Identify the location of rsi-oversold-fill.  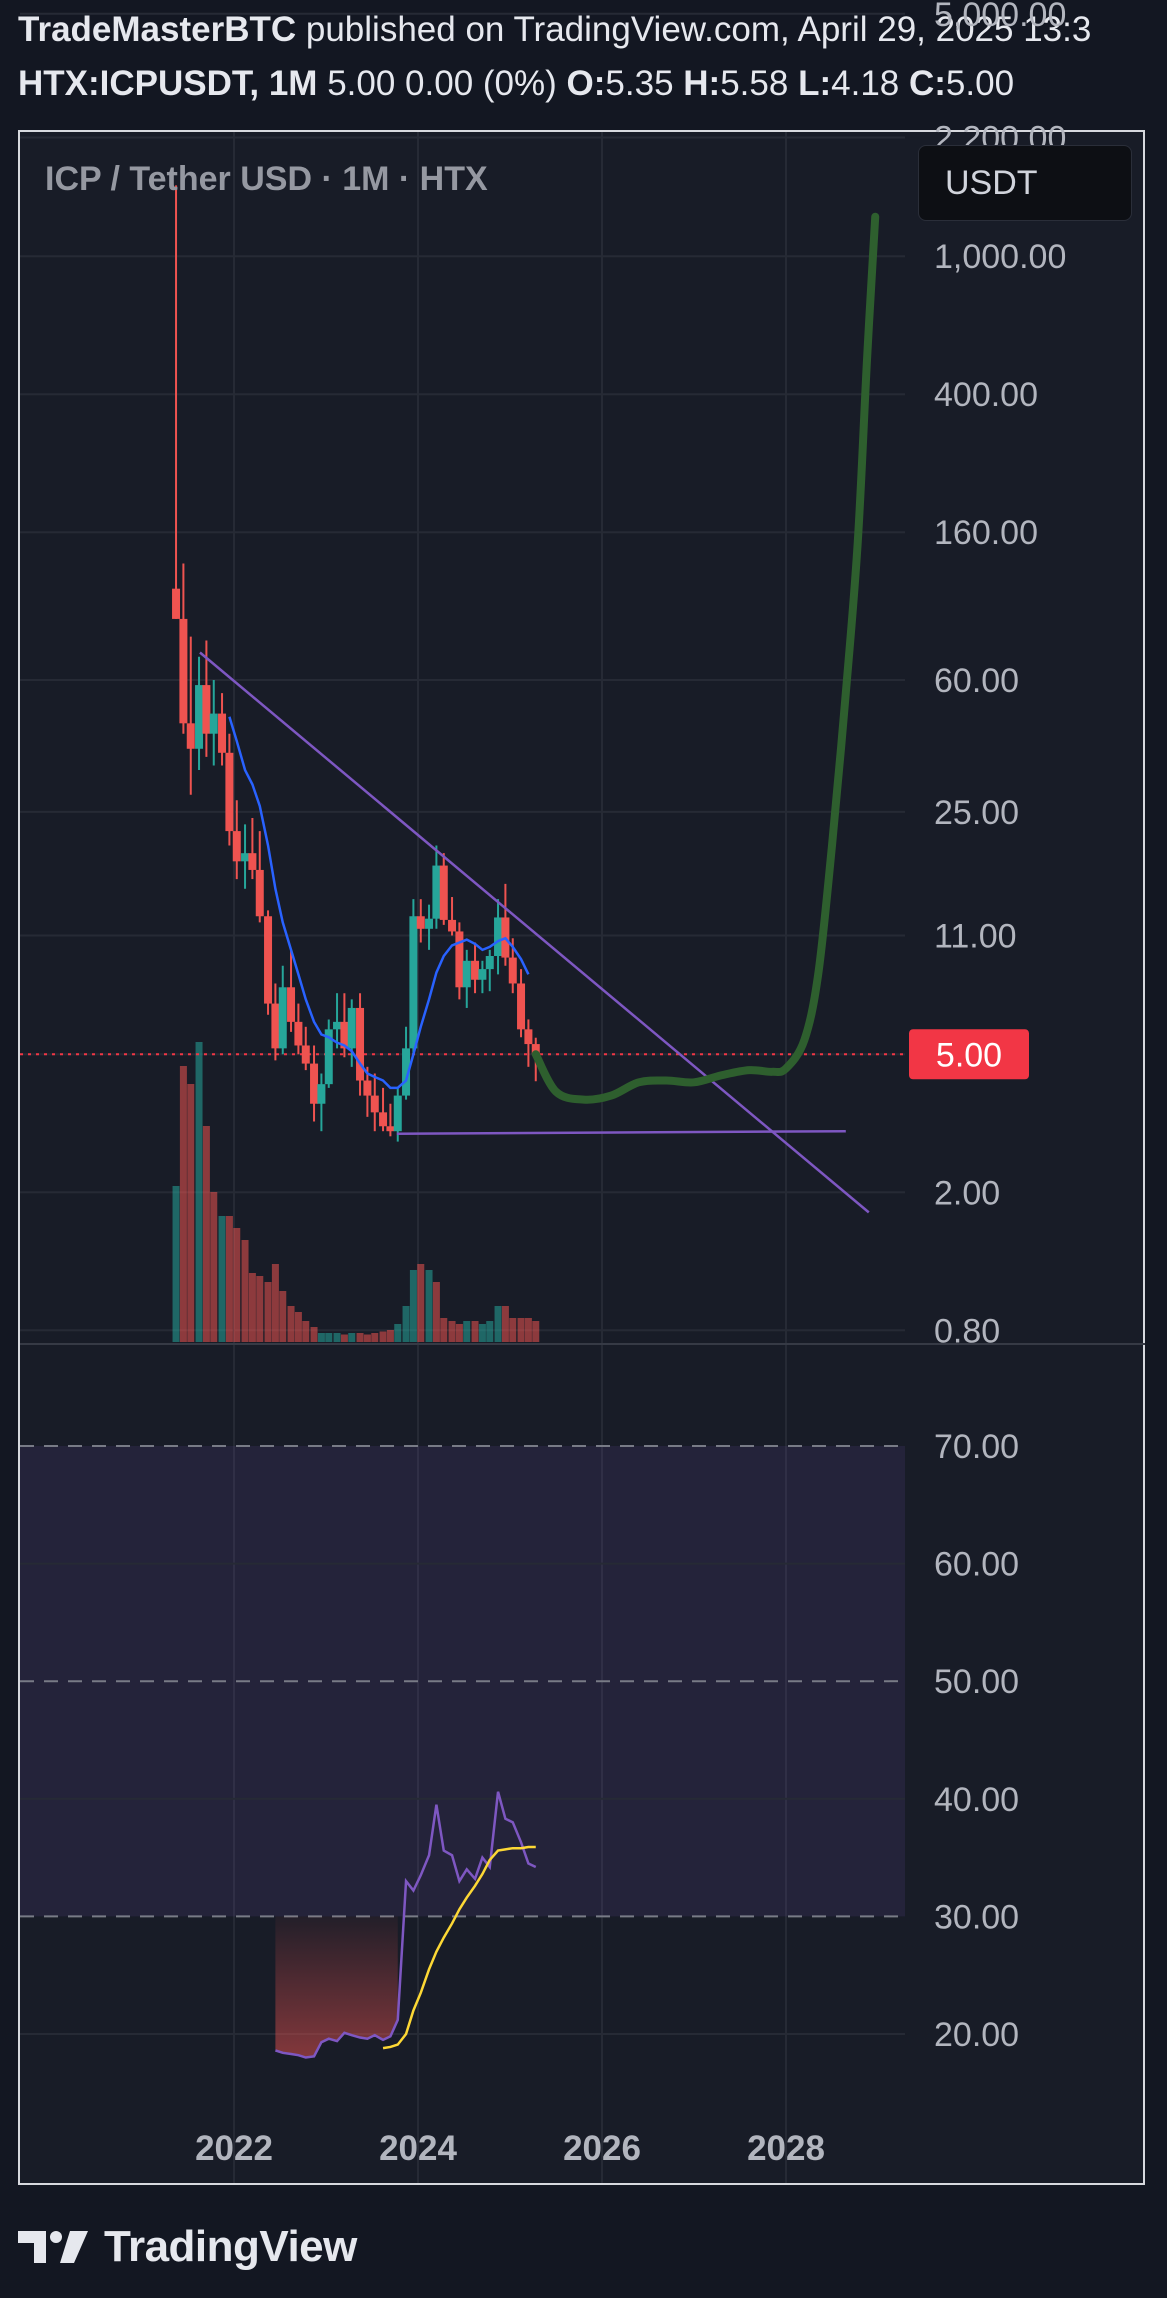
(336, 1987).